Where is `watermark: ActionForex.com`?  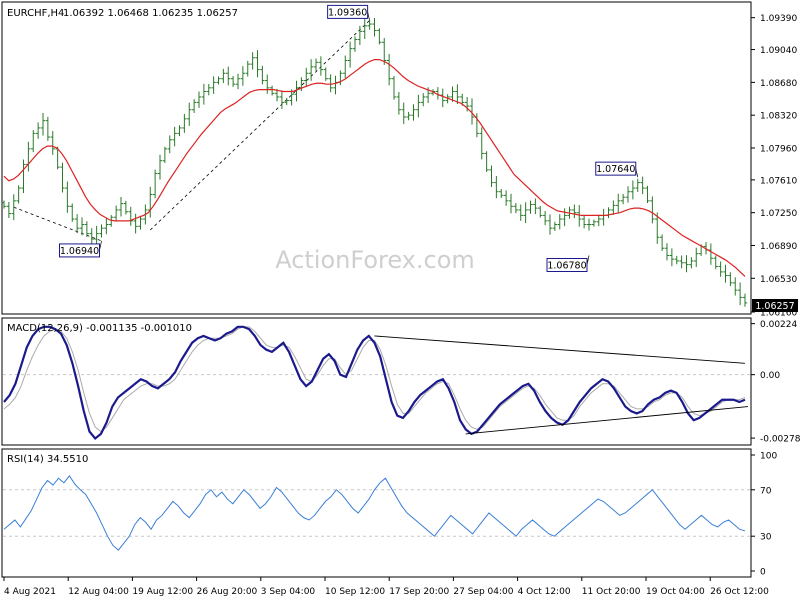
watermark: ActionForex.com is located at coordinates (375, 260).